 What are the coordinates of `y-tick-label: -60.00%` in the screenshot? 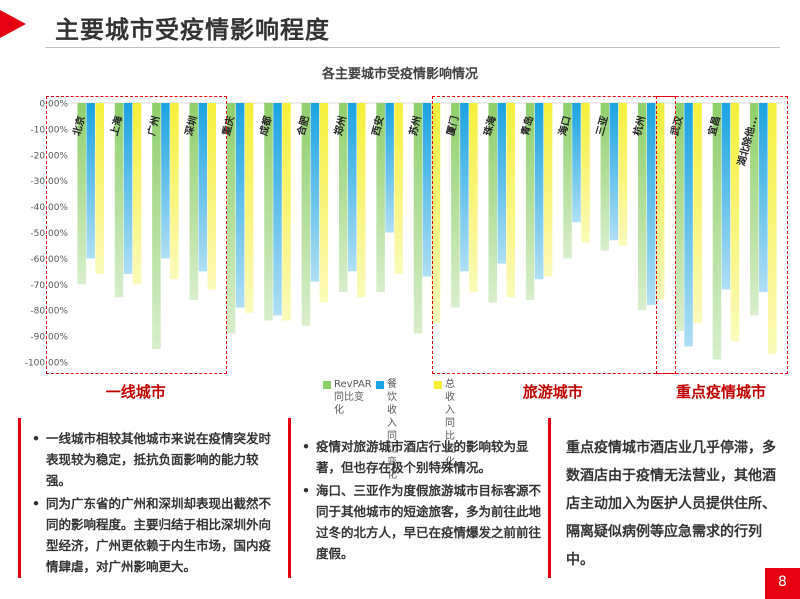 It's located at (49, 260).